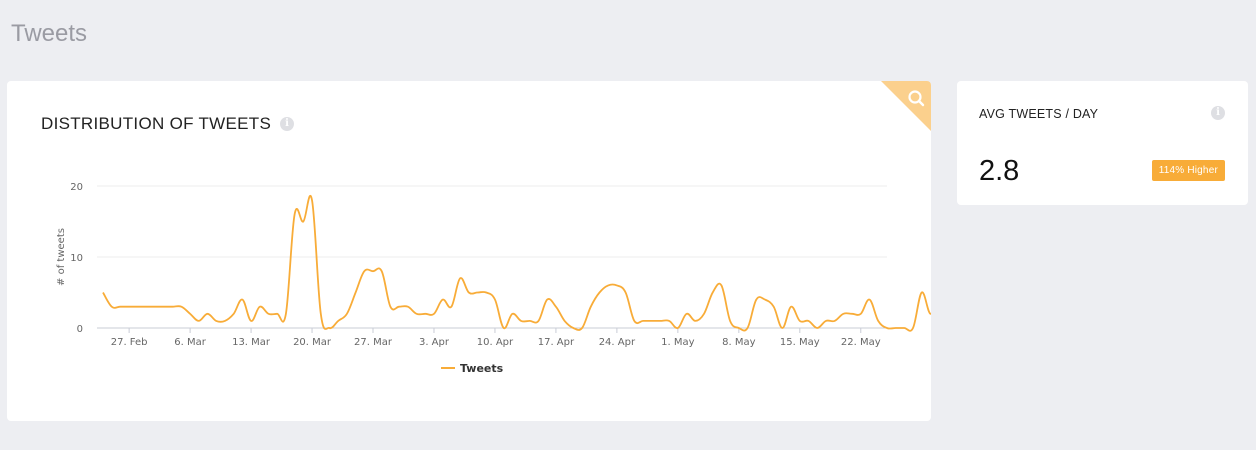 The image size is (1256, 450). What do you see at coordinates (76, 187) in the screenshot?
I see `y-tick-label: 20` at bounding box center [76, 187].